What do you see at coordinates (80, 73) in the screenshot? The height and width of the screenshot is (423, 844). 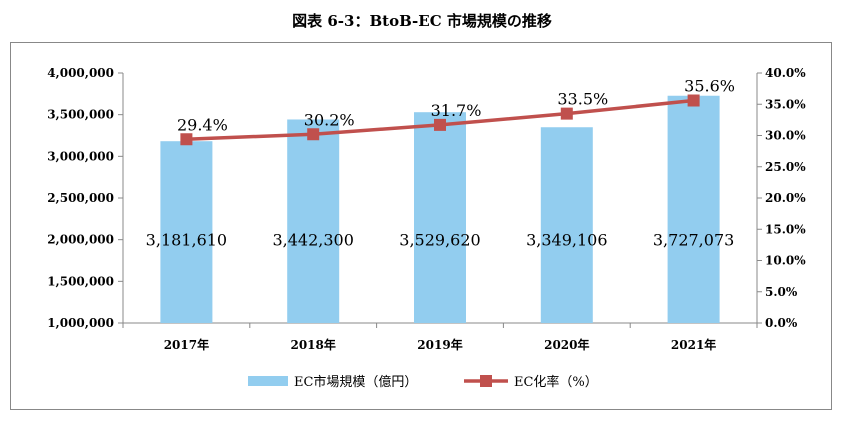 I see `left-tick-label: 4,000,000` at bounding box center [80, 73].